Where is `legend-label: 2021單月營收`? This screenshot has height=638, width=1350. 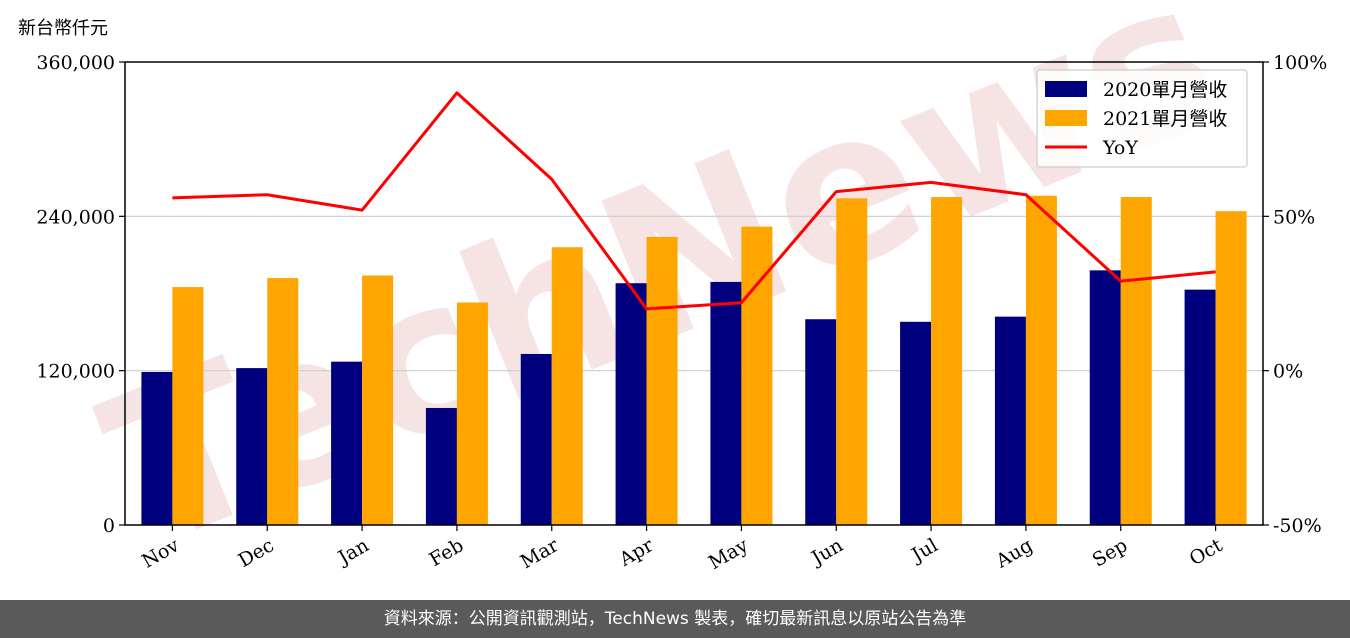
legend-label: 2021單月營收 is located at coordinates (1165, 119).